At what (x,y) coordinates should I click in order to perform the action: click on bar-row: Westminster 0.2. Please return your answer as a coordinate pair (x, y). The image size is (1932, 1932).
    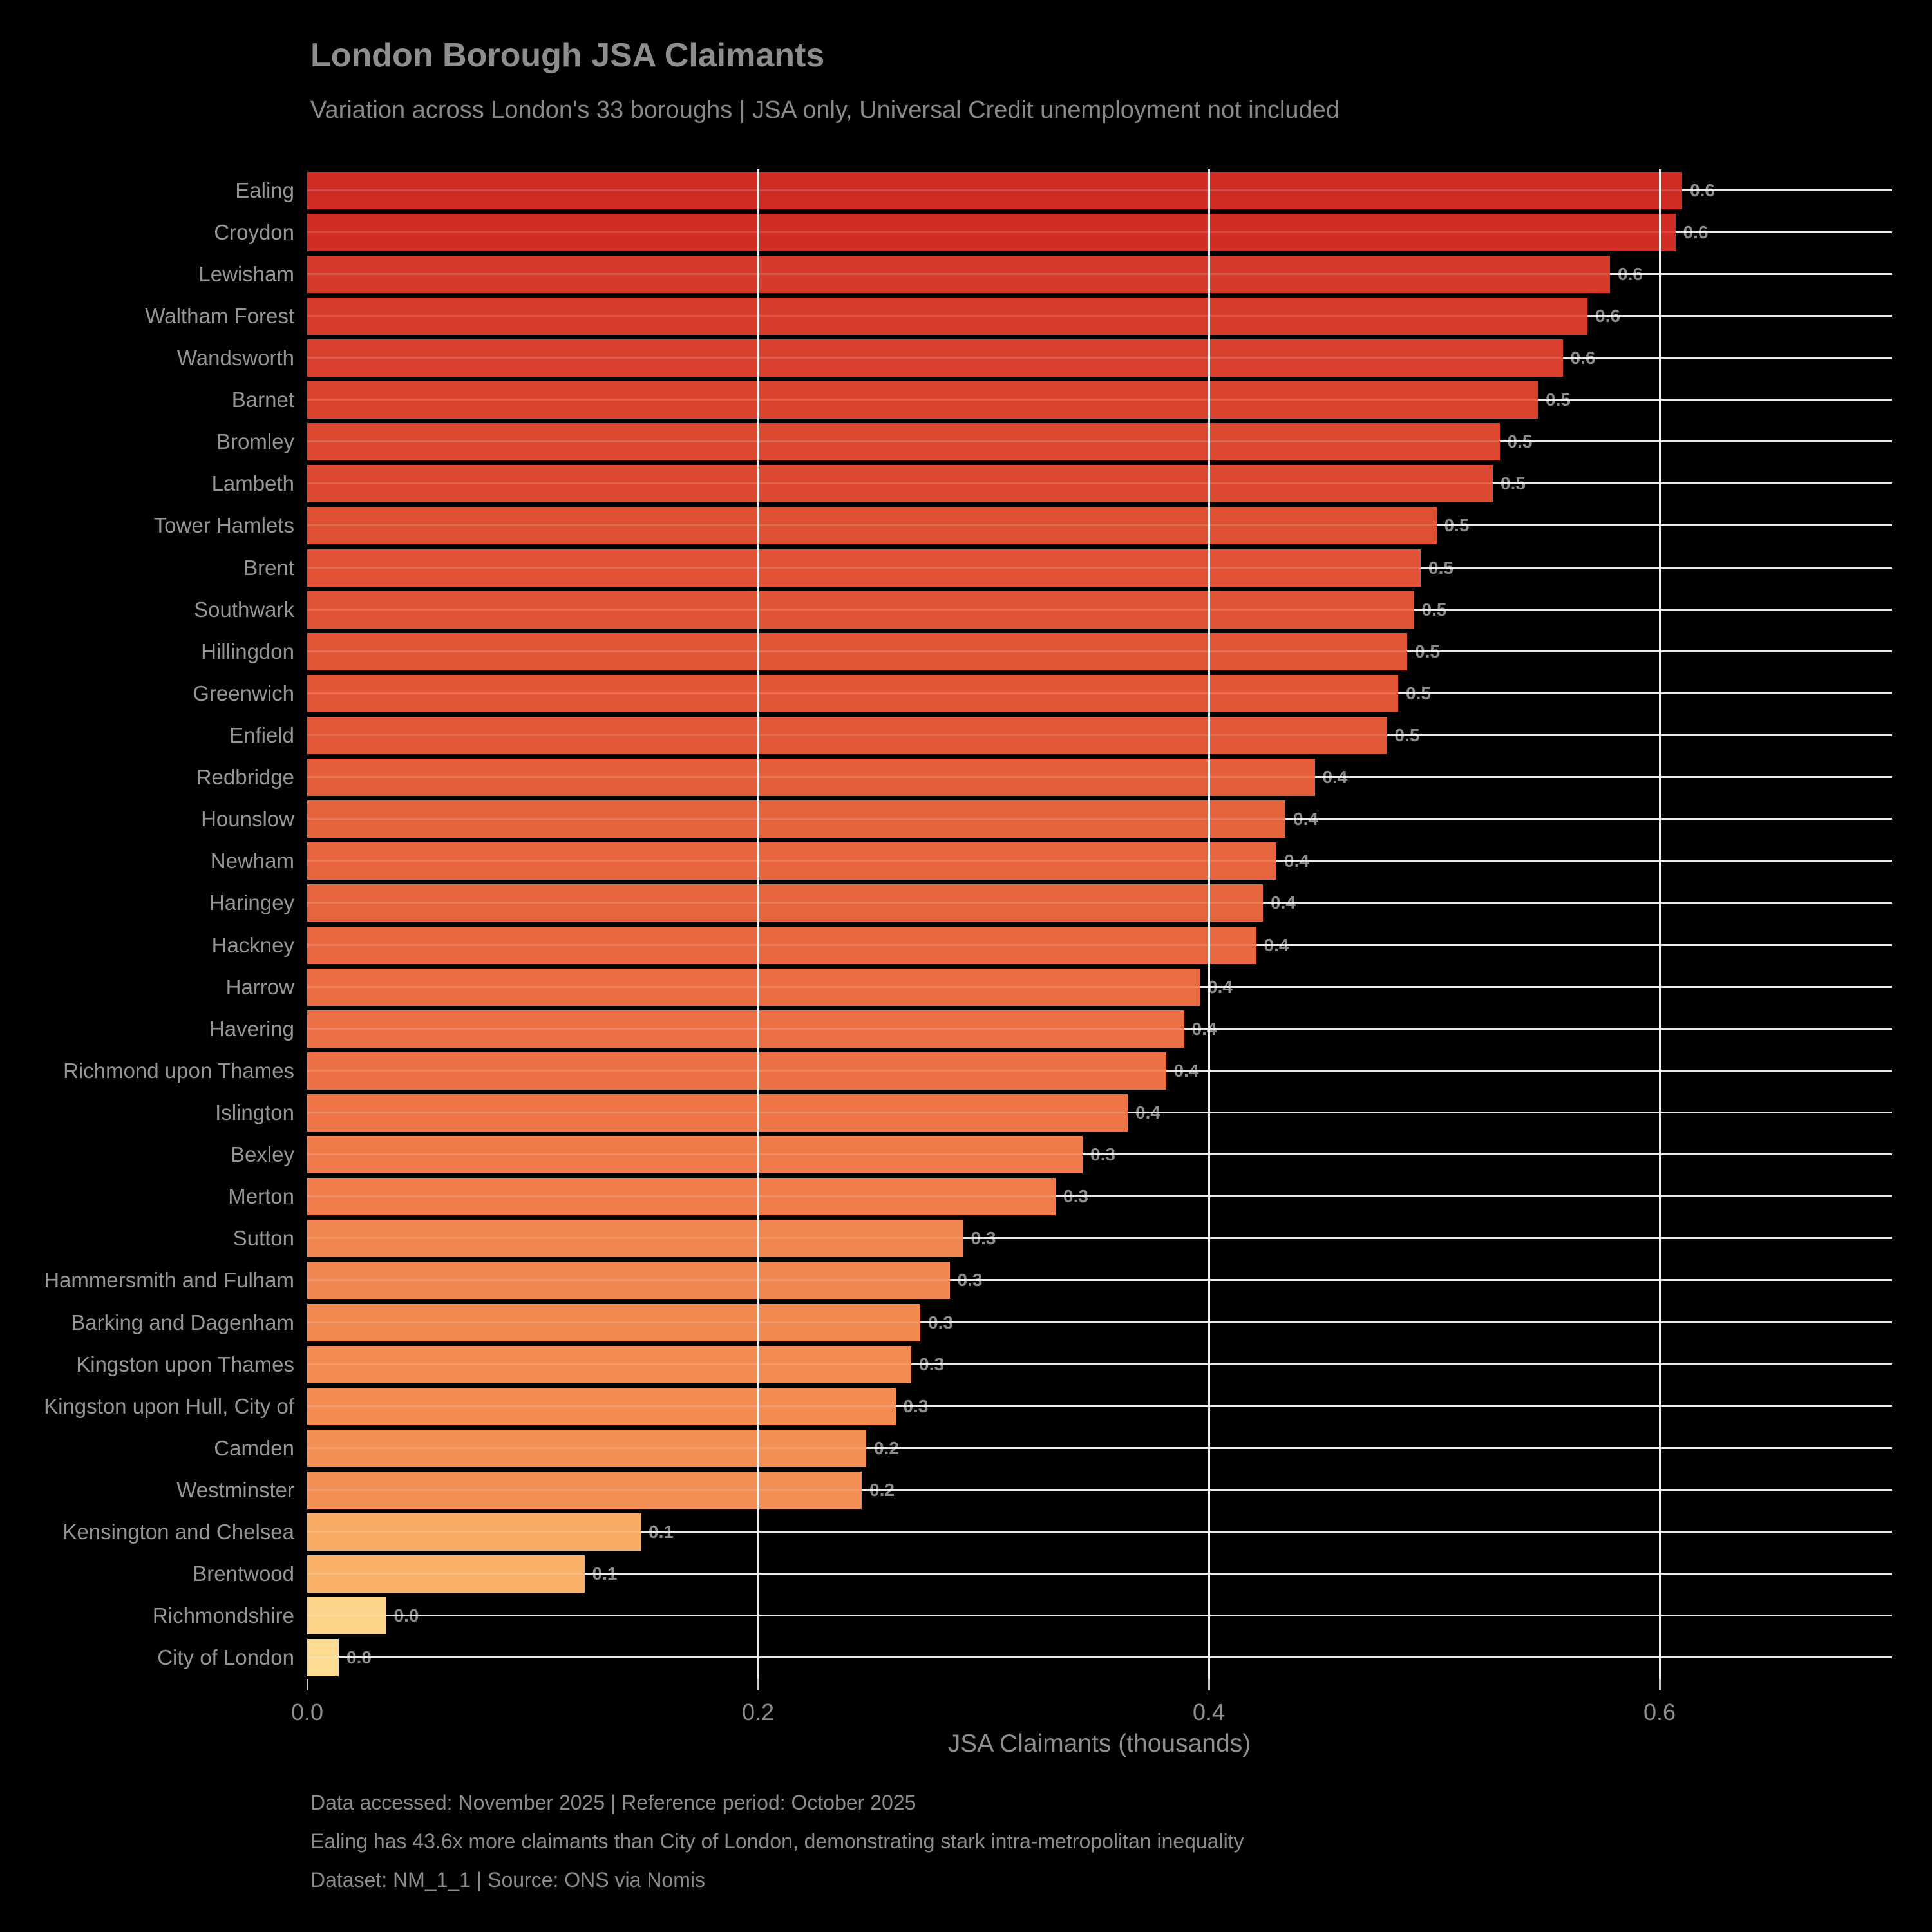
    Looking at the image, I should click on (966, 1490).